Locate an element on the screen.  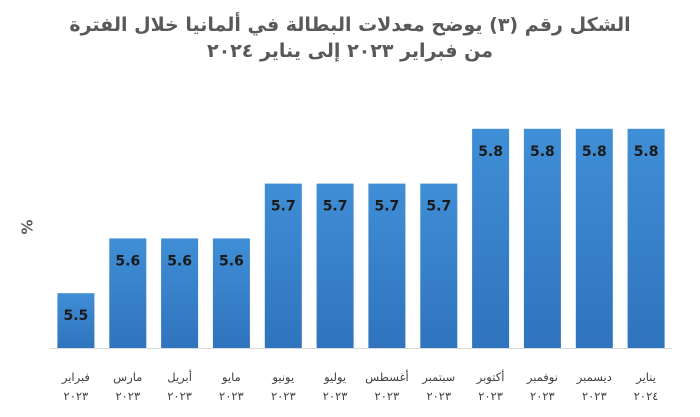
data-label-6: 5.7 is located at coordinates (335, 207).